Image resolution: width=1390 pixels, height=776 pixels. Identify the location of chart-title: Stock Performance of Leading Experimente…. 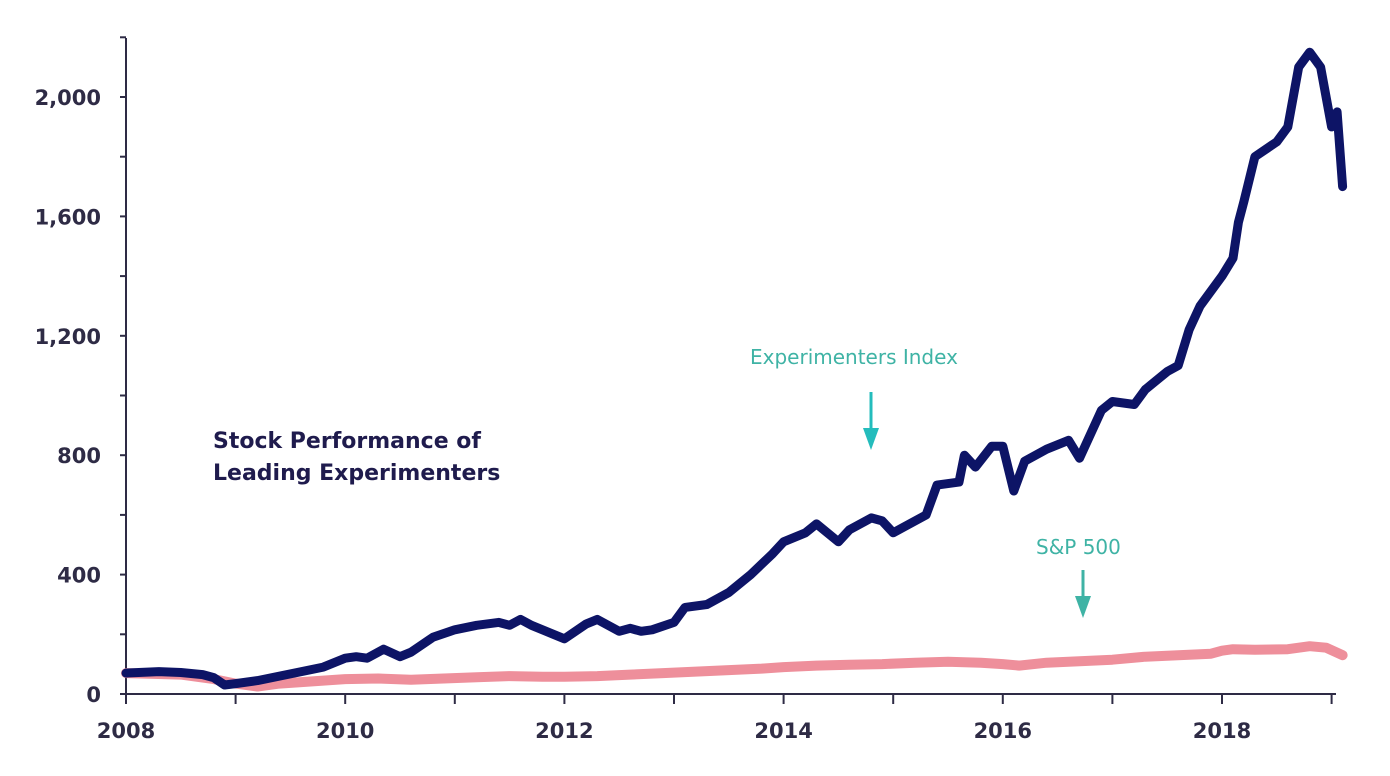
(356, 457).